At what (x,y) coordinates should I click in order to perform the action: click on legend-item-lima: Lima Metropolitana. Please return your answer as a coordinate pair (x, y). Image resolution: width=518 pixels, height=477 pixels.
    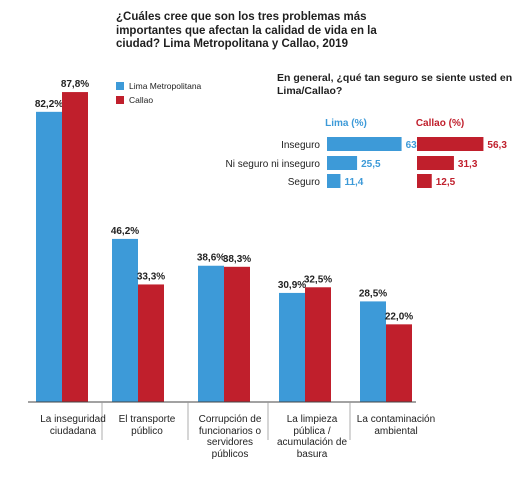
    Looking at the image, I should click on (158, 86).